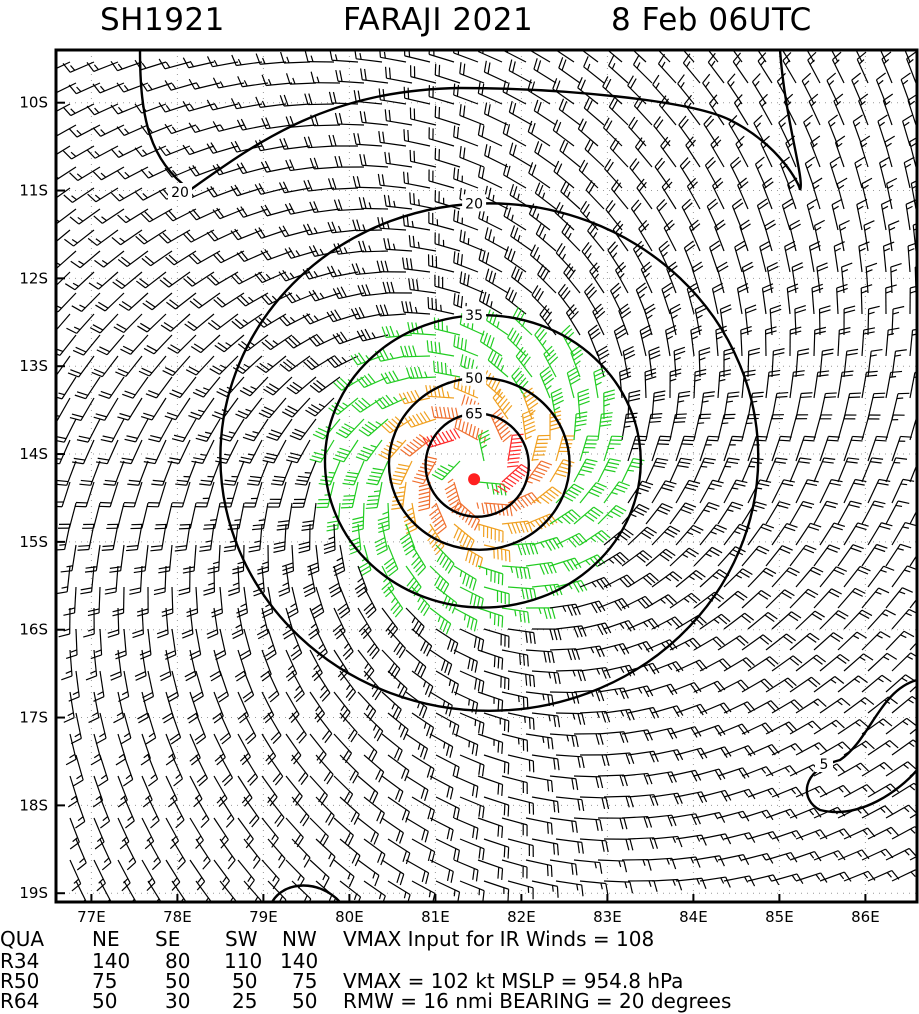 The image size is (919, 1014). What do you see at coordinates (477, 465) in the screenshot?
I see `wind-contour` at bounding box center [477, 465].